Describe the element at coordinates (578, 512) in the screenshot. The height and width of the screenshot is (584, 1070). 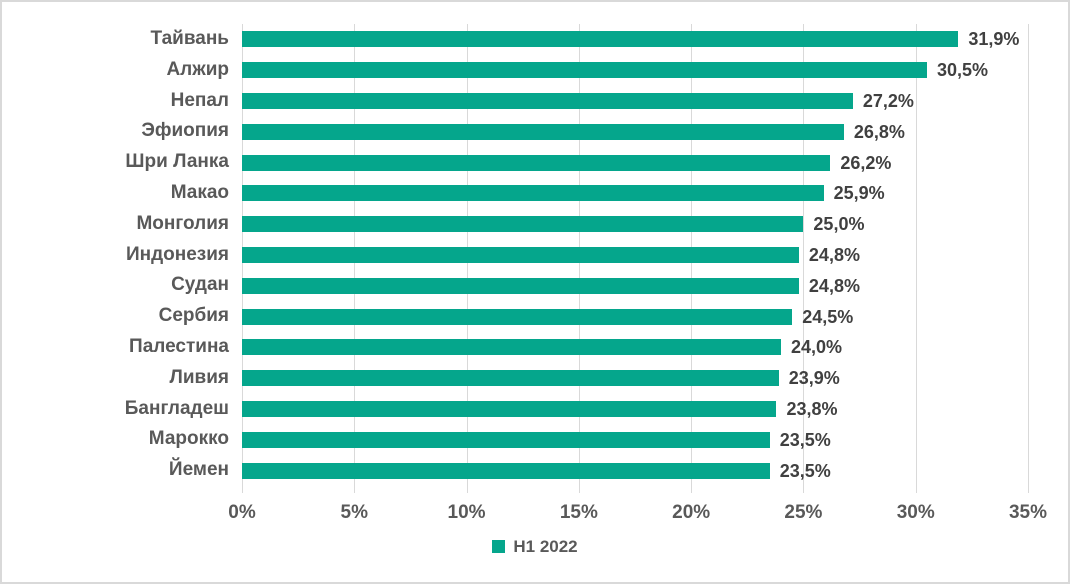
I see `x-tick-label: 15%` at that location.